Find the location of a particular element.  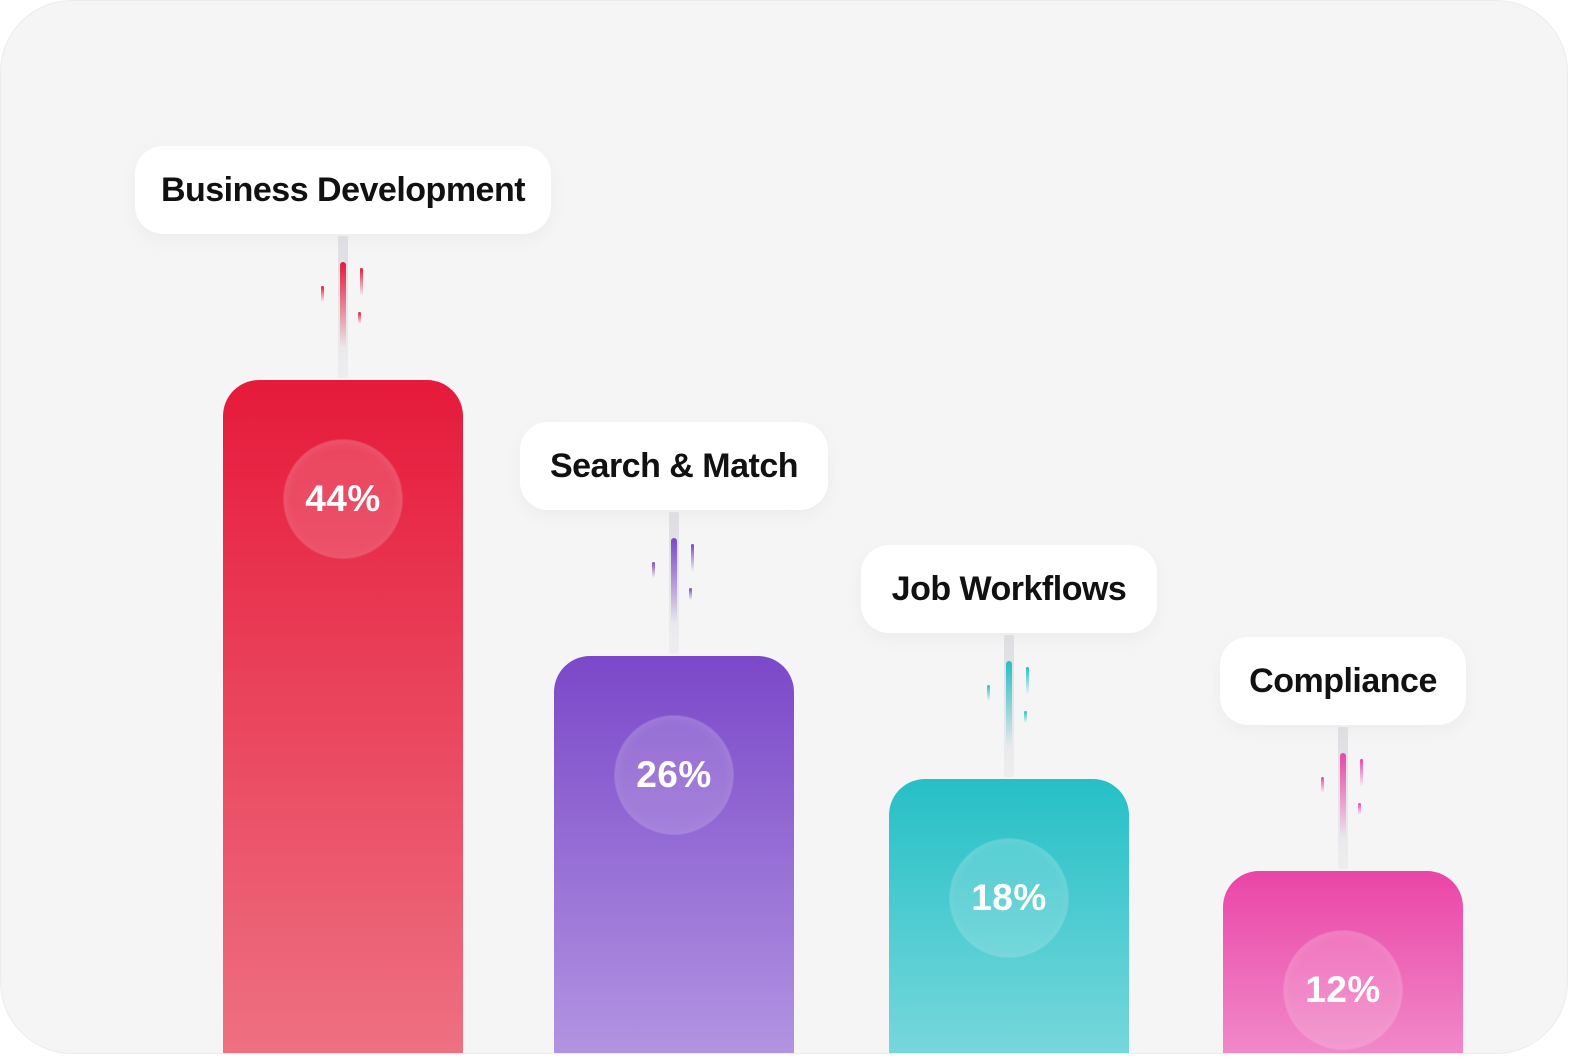

value-label: 18% is located at coordinates (1009, 897).